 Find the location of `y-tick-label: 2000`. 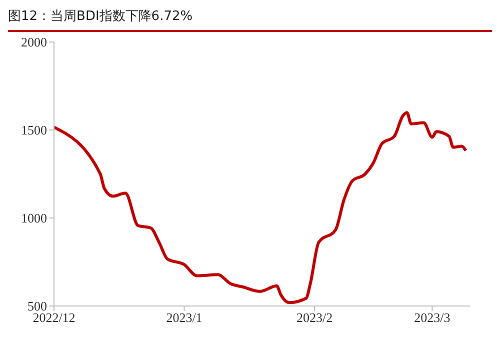

y-tick-label: 2000 is located at coordinates (34, 42).